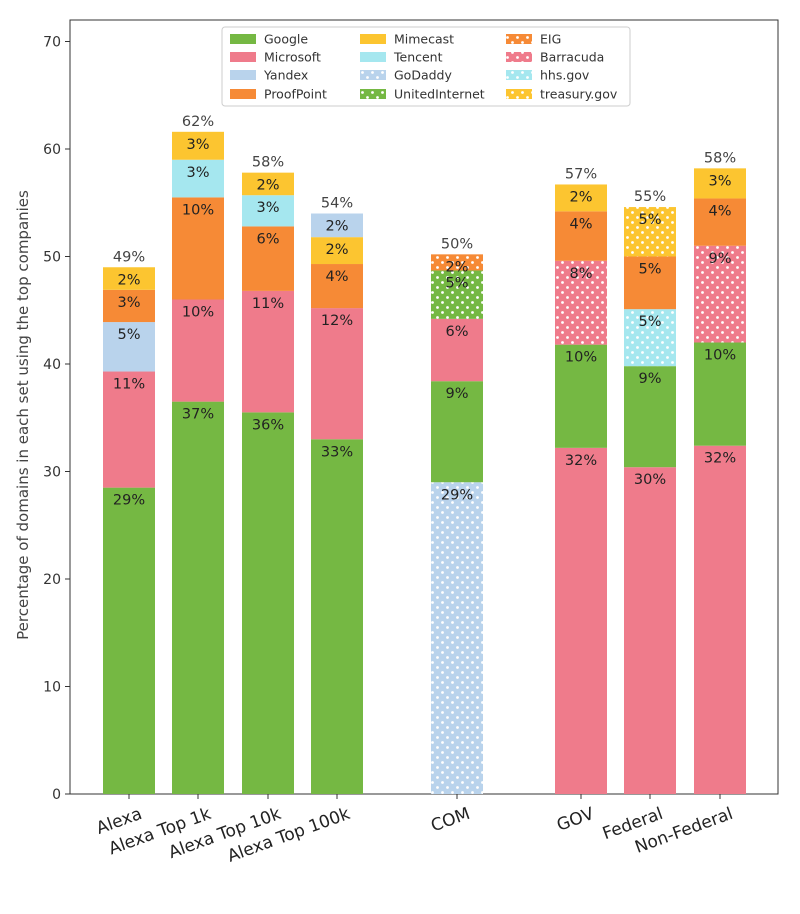 This screenshot has width=800, height=914. Describe the element at coordinates (285, 75) in the screenshot. I see `legend-label-yandex: Yandex` at that location.